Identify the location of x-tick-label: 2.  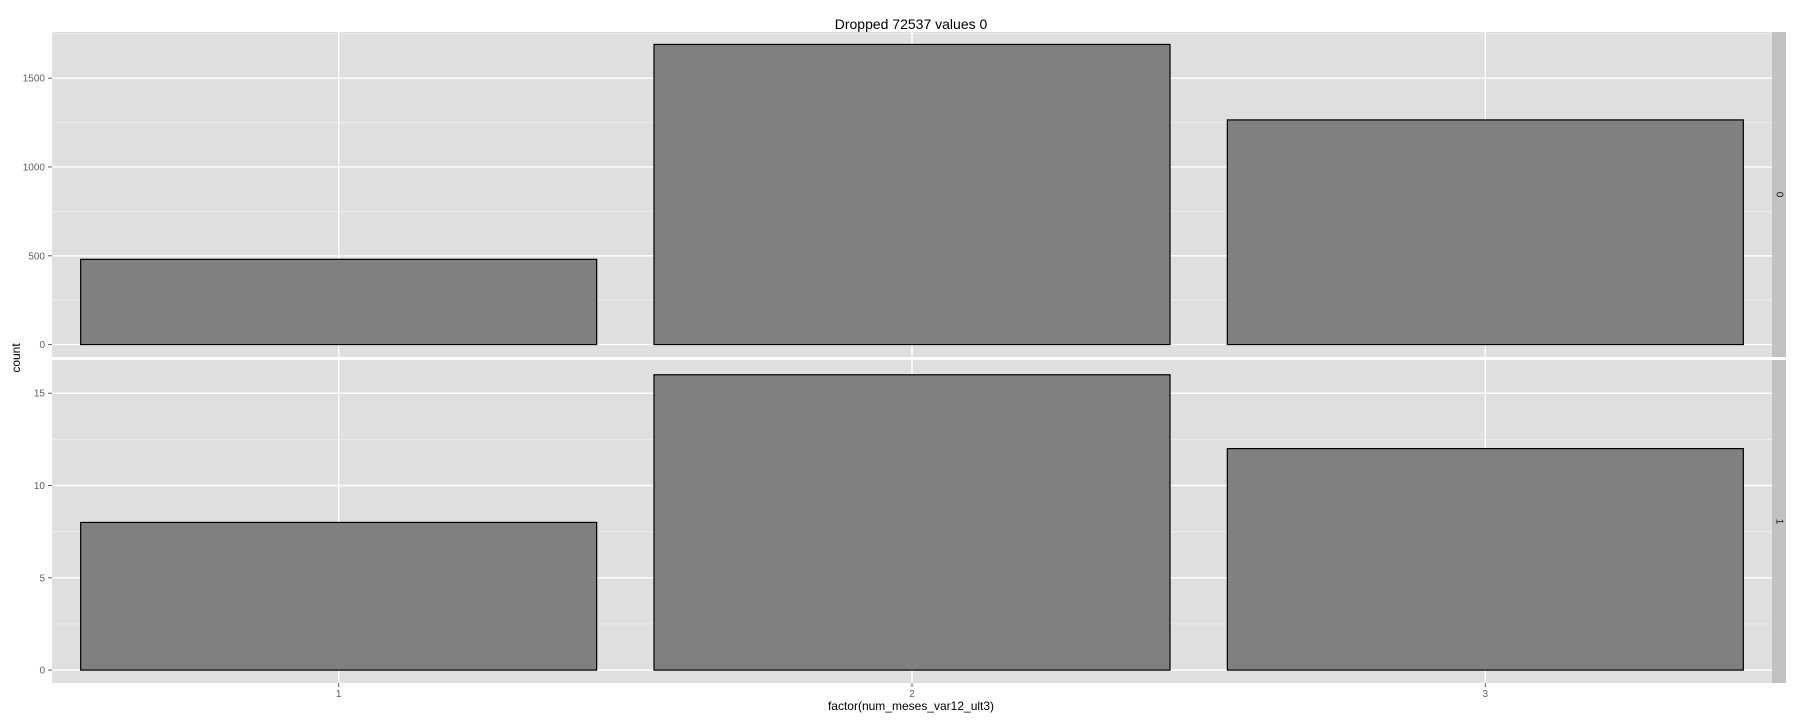
(912, 694).